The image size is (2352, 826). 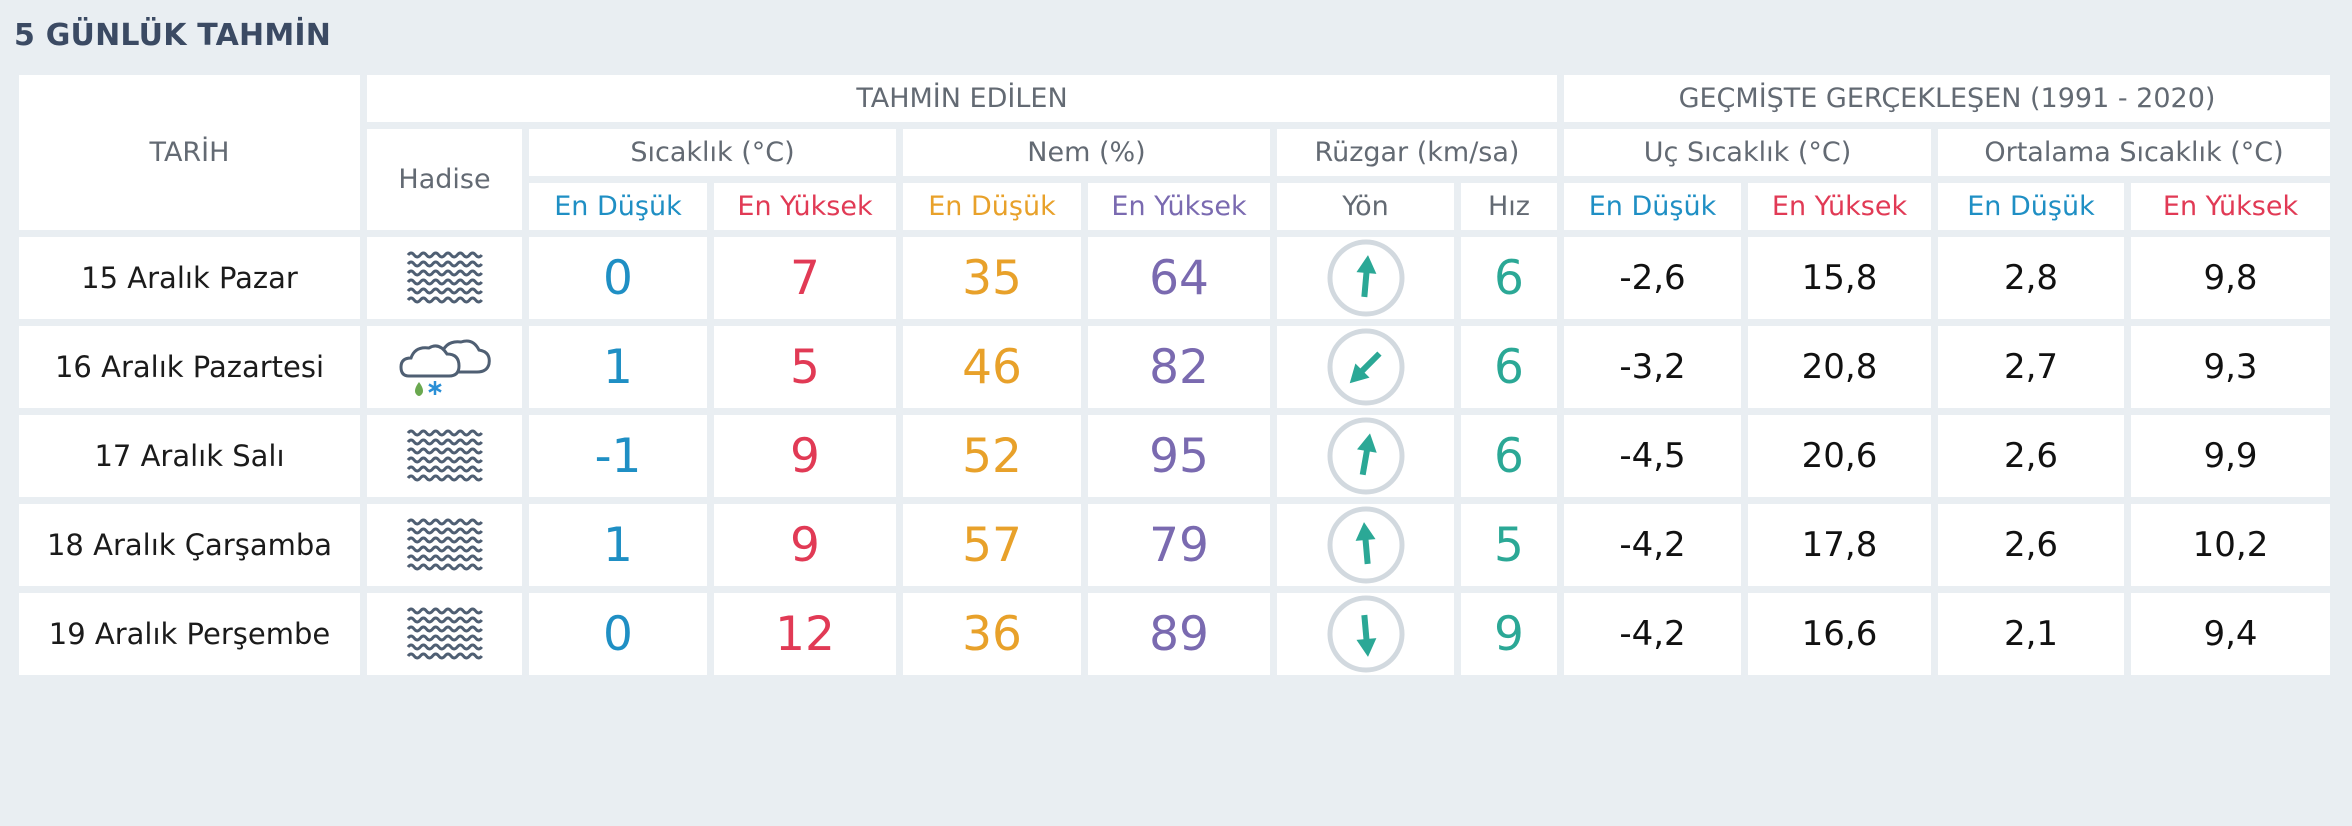 I want to click on header-sicaklik: Sıcaklık (°C), so click(x=712, y=152).